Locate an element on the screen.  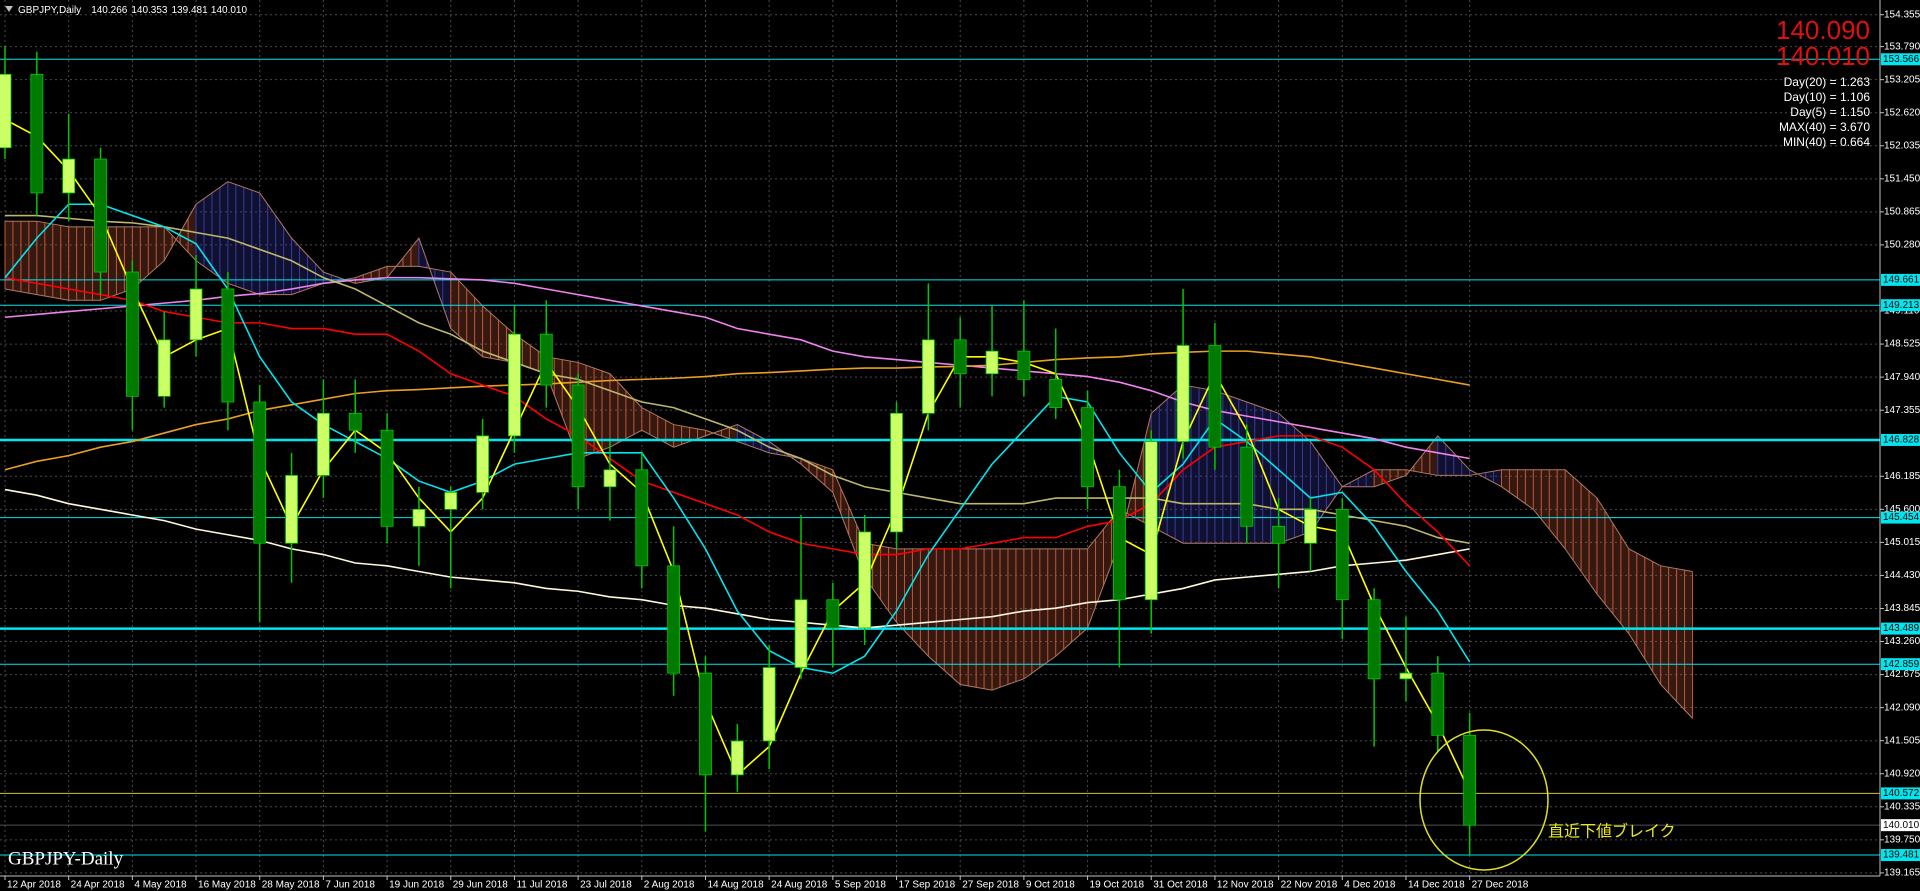
x-tick-label: 31 Oct 2018 is located at coordinates (1180, 885).